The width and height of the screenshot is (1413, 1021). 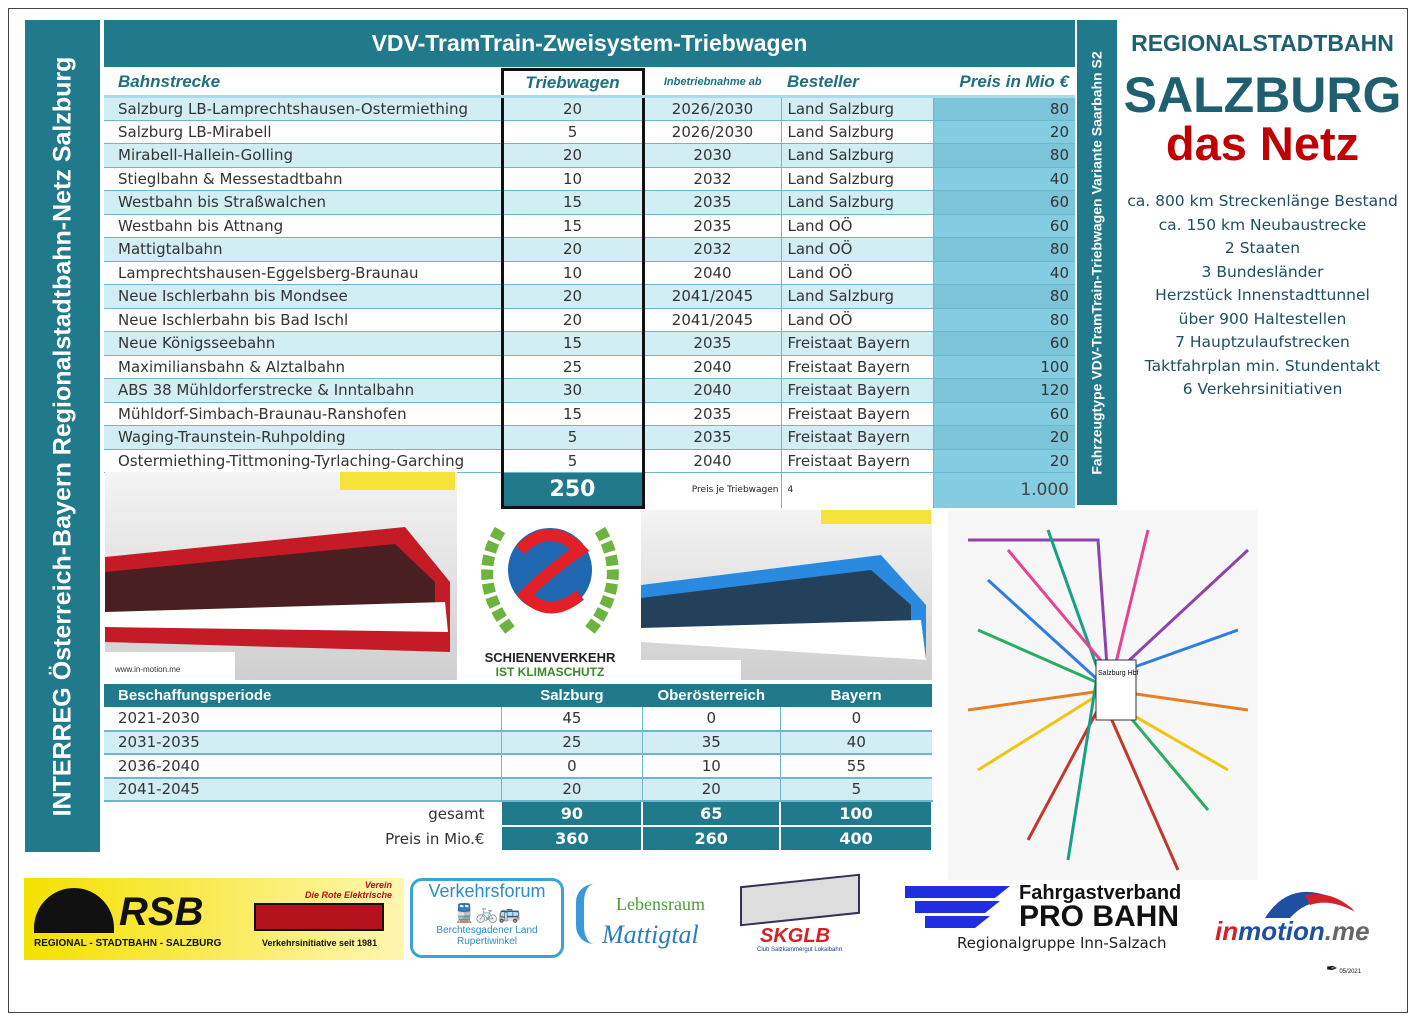 I want to click on route-cell: Maximiliansbahn & Alztalbahn, so click(x=303, y=367).